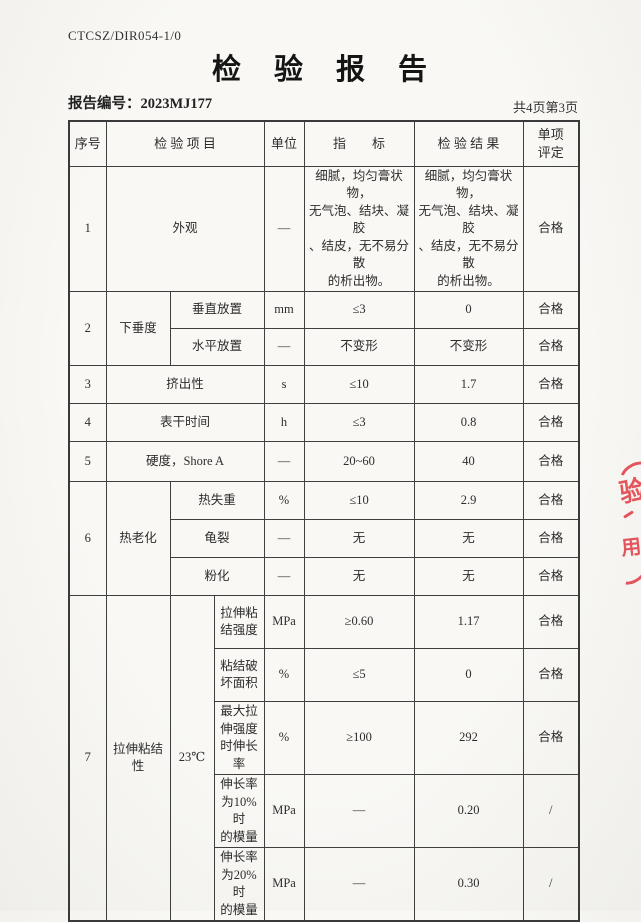 This screenshot has height=922, width=641. Describe the element at coordinates (87, 422) in the screenshot. I see `cell-seq: 4` at that location.